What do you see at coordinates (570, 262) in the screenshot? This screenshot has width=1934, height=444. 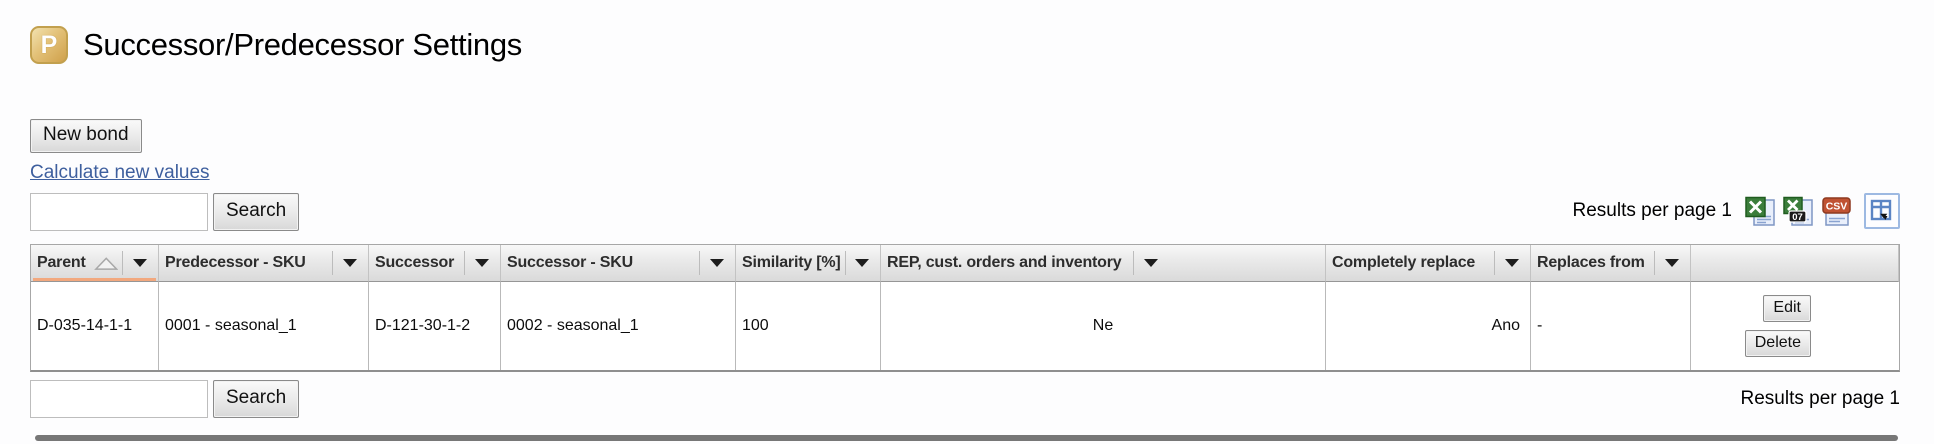 I see `column-label: Successor - SKU` at bounding box center [570, 262].